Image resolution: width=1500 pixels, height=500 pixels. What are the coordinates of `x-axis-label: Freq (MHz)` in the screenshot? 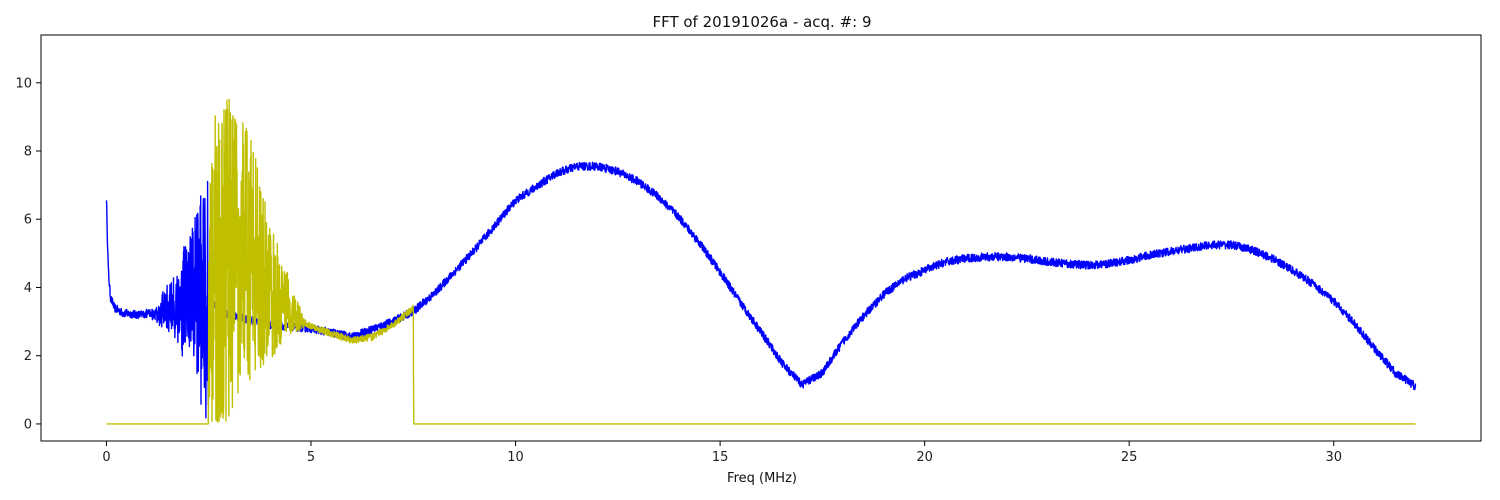 It's located at (762, 478).